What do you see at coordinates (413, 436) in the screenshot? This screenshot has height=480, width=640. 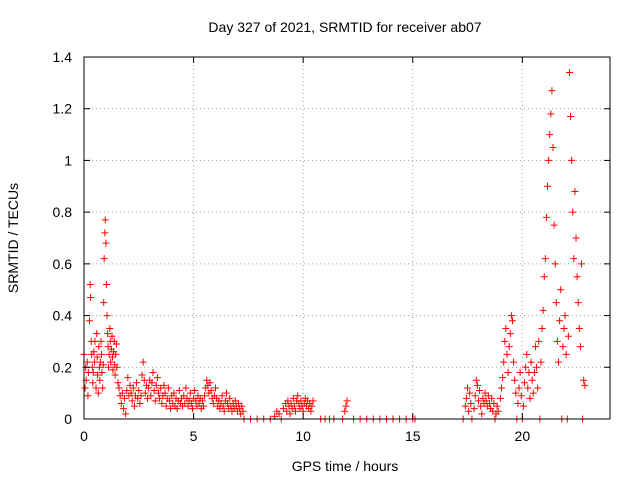 I see `x-tick-label: 15` at bounding box center [413, 436].